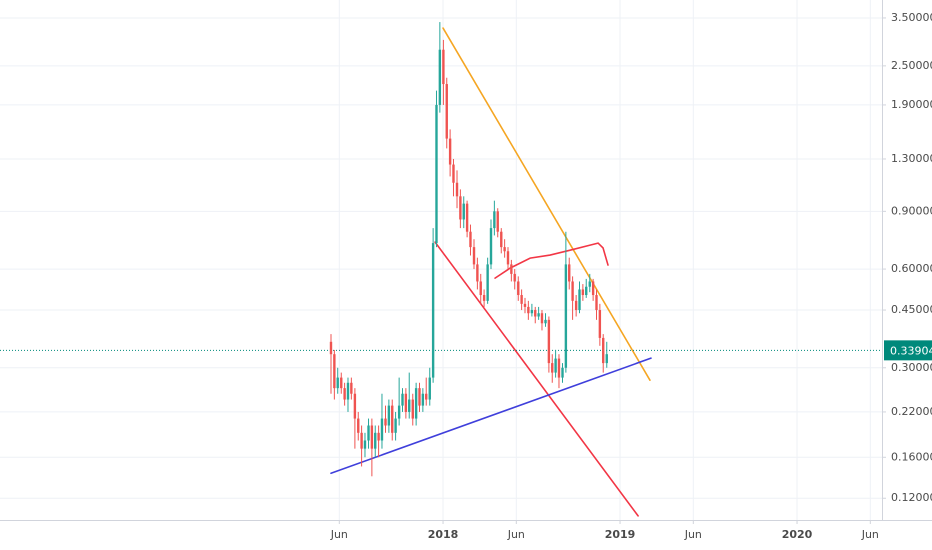 The image size is (932, 550). What do you see at coordinates (911, 104) in the screenshot?
I see `y-tick-label: 1.90000` at bounding box center [911, 104].